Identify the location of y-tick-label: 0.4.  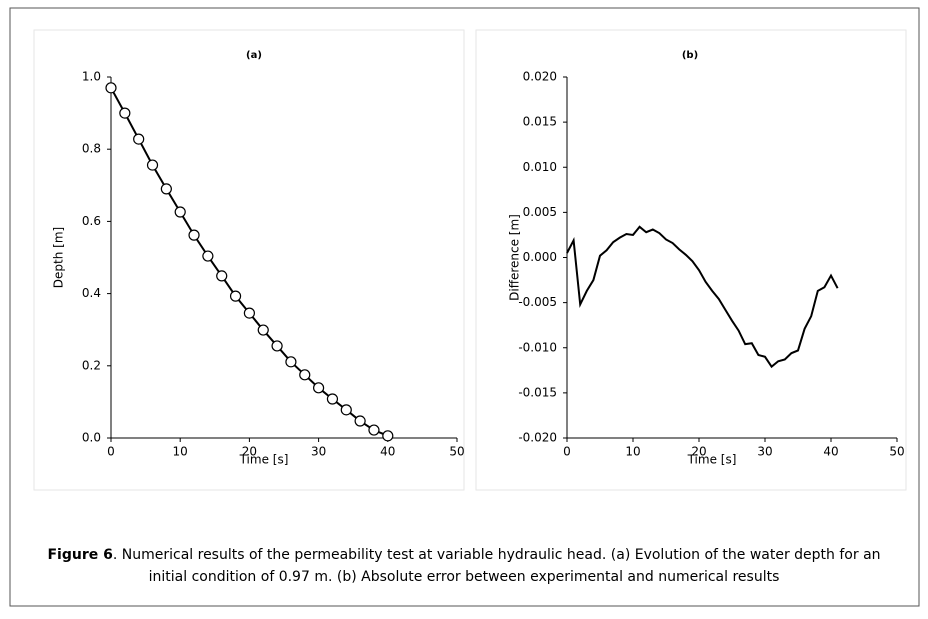
(91, 293).